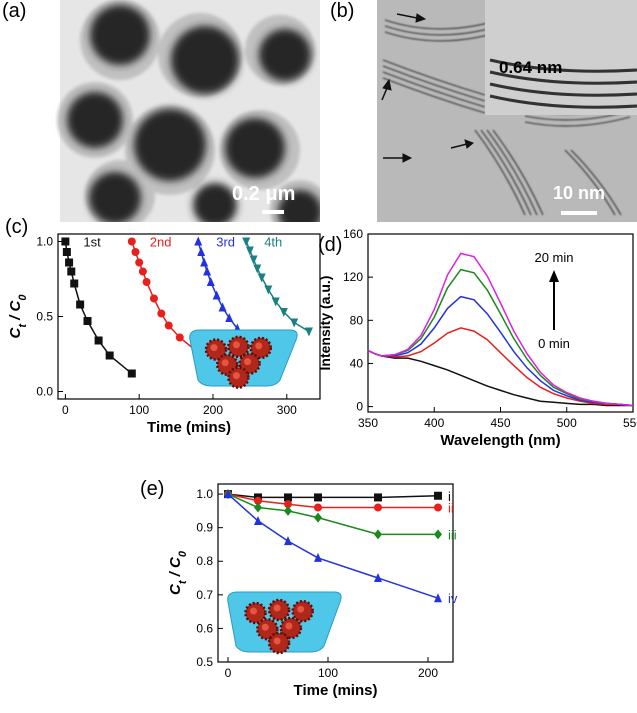 The width and height of the screenshot is (637, 713). Describe the element at coordinates (225, 242) in the screenshot. I see `series-label: 3rd` at that location.